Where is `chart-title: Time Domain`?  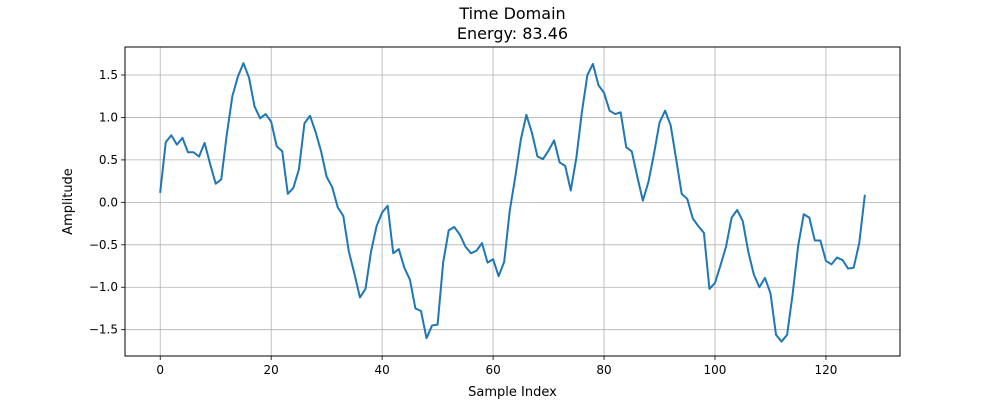 chart-title: Time Domain is located at coordinates (511, 13).